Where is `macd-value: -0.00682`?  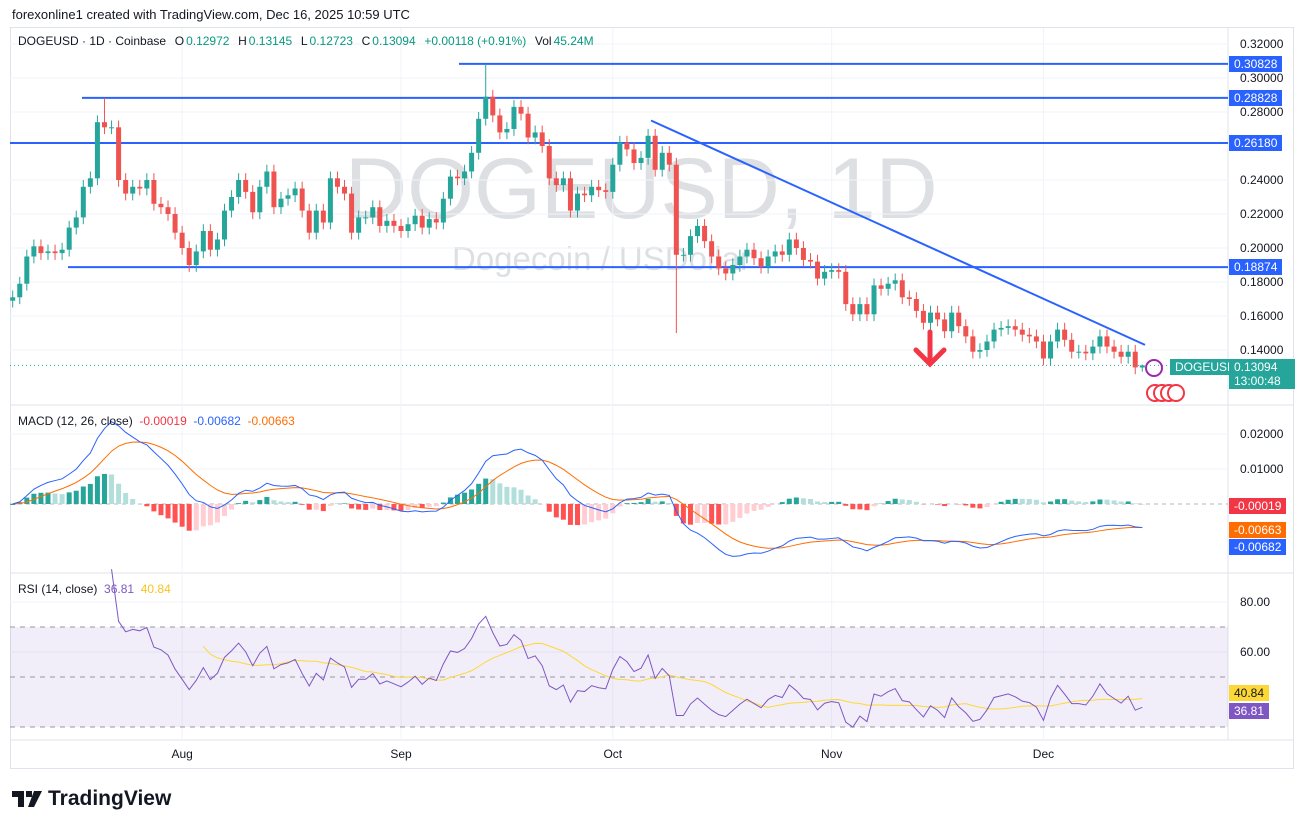 macd-value: -0.00682 is located at coordinates (217, 421).